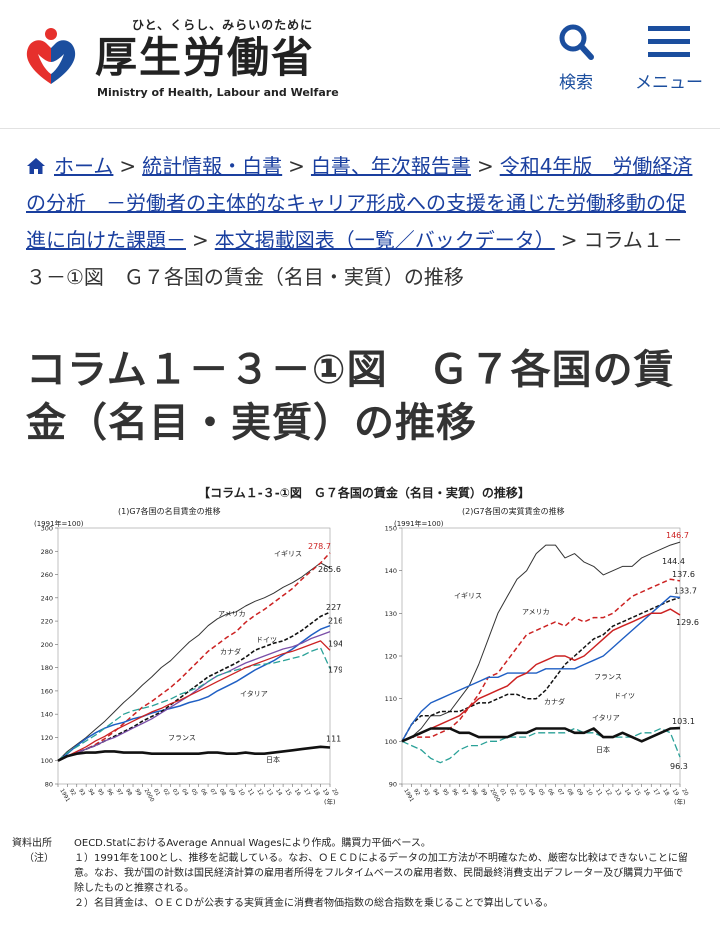  Describe the element at coordinates (36, 166) in the screenshot. I see `home-icon` at that location.